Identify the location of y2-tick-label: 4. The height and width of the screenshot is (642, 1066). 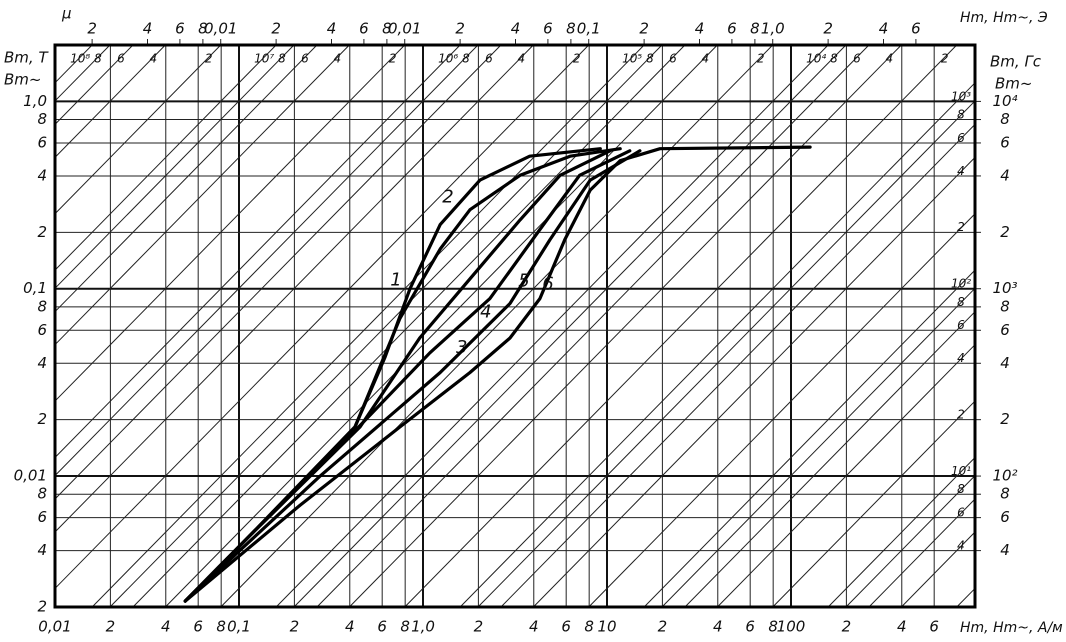
(1005, 175).